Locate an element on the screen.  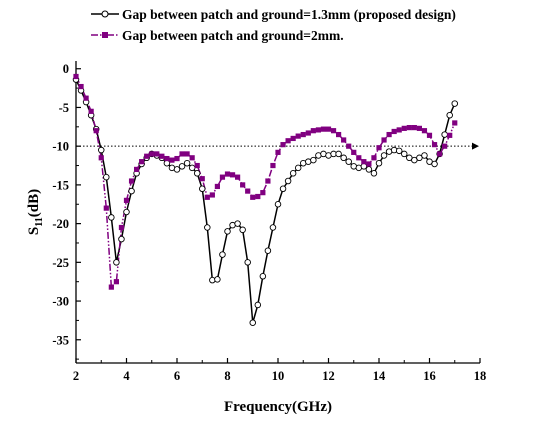
x-tick-label: 6 is located at coordinates (177, 376).